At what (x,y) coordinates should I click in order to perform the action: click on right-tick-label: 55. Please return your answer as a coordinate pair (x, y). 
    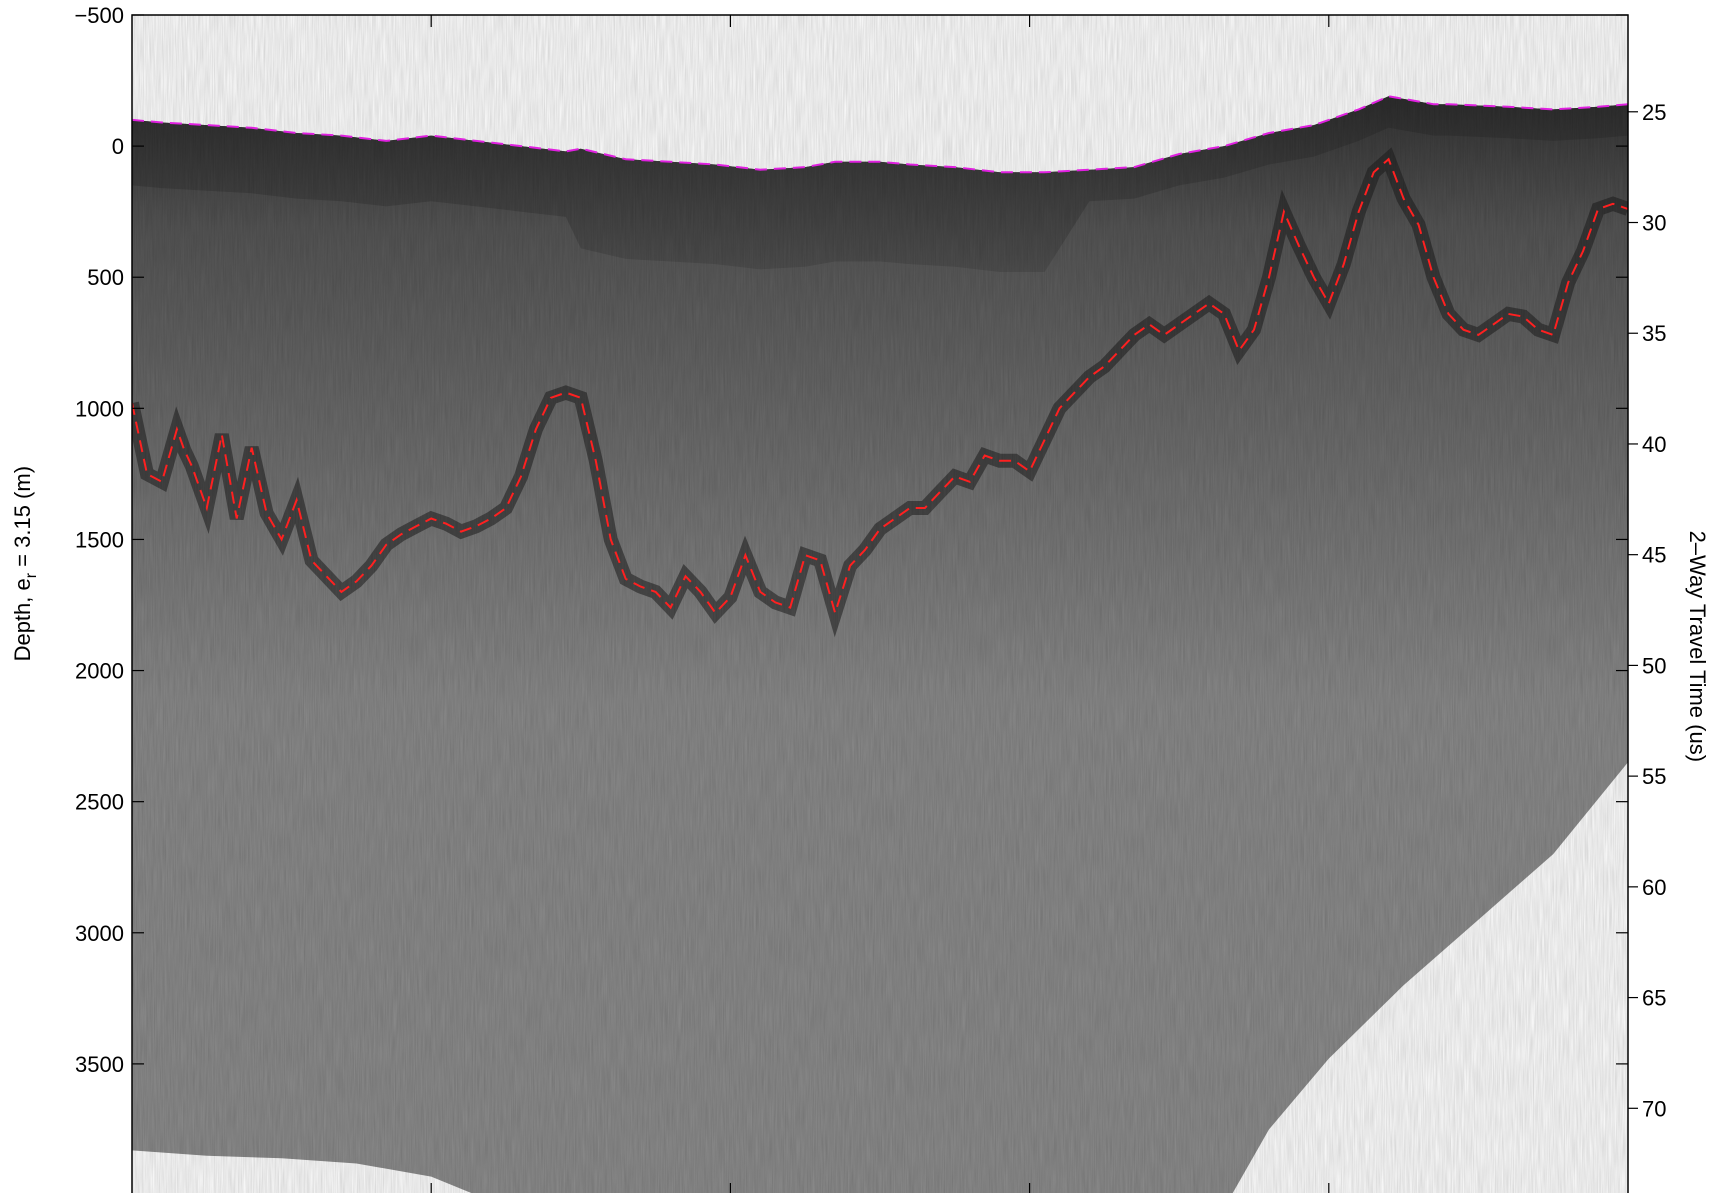
    Looking at the image, I should click on (1654, 776).